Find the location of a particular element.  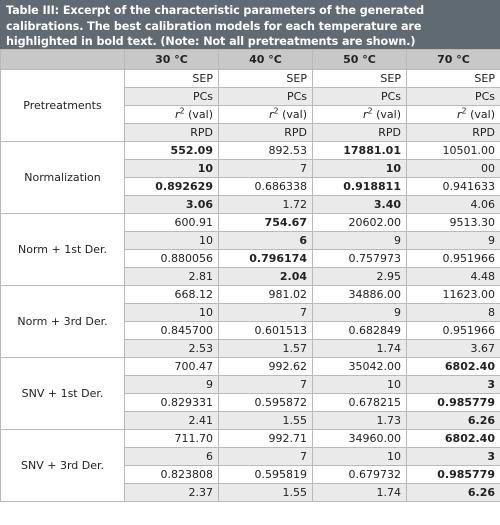

table-row: 0.880056 0.796174 0.757973 0.951966 is located at coordinates (250, 258).